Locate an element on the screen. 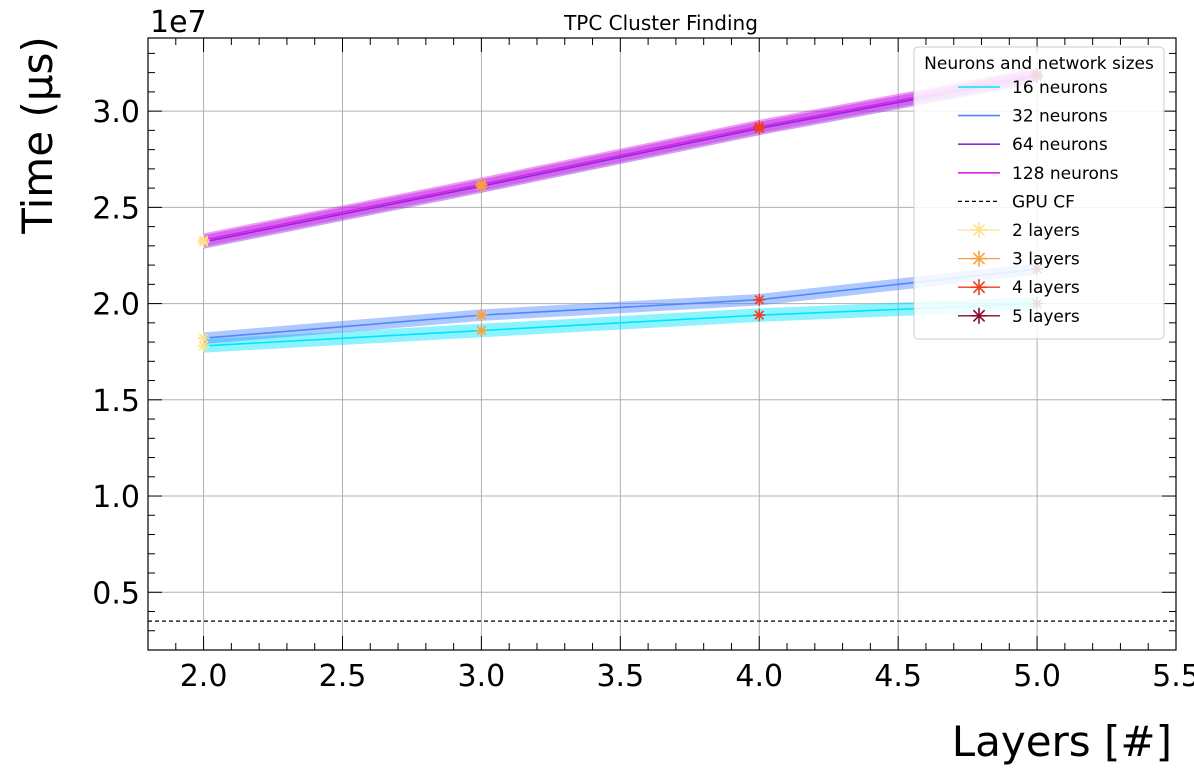 Image resolution: width=1194 pixels, height=784 pixels. y-tick-label: 2.5 is located at coordinates (116, 208).